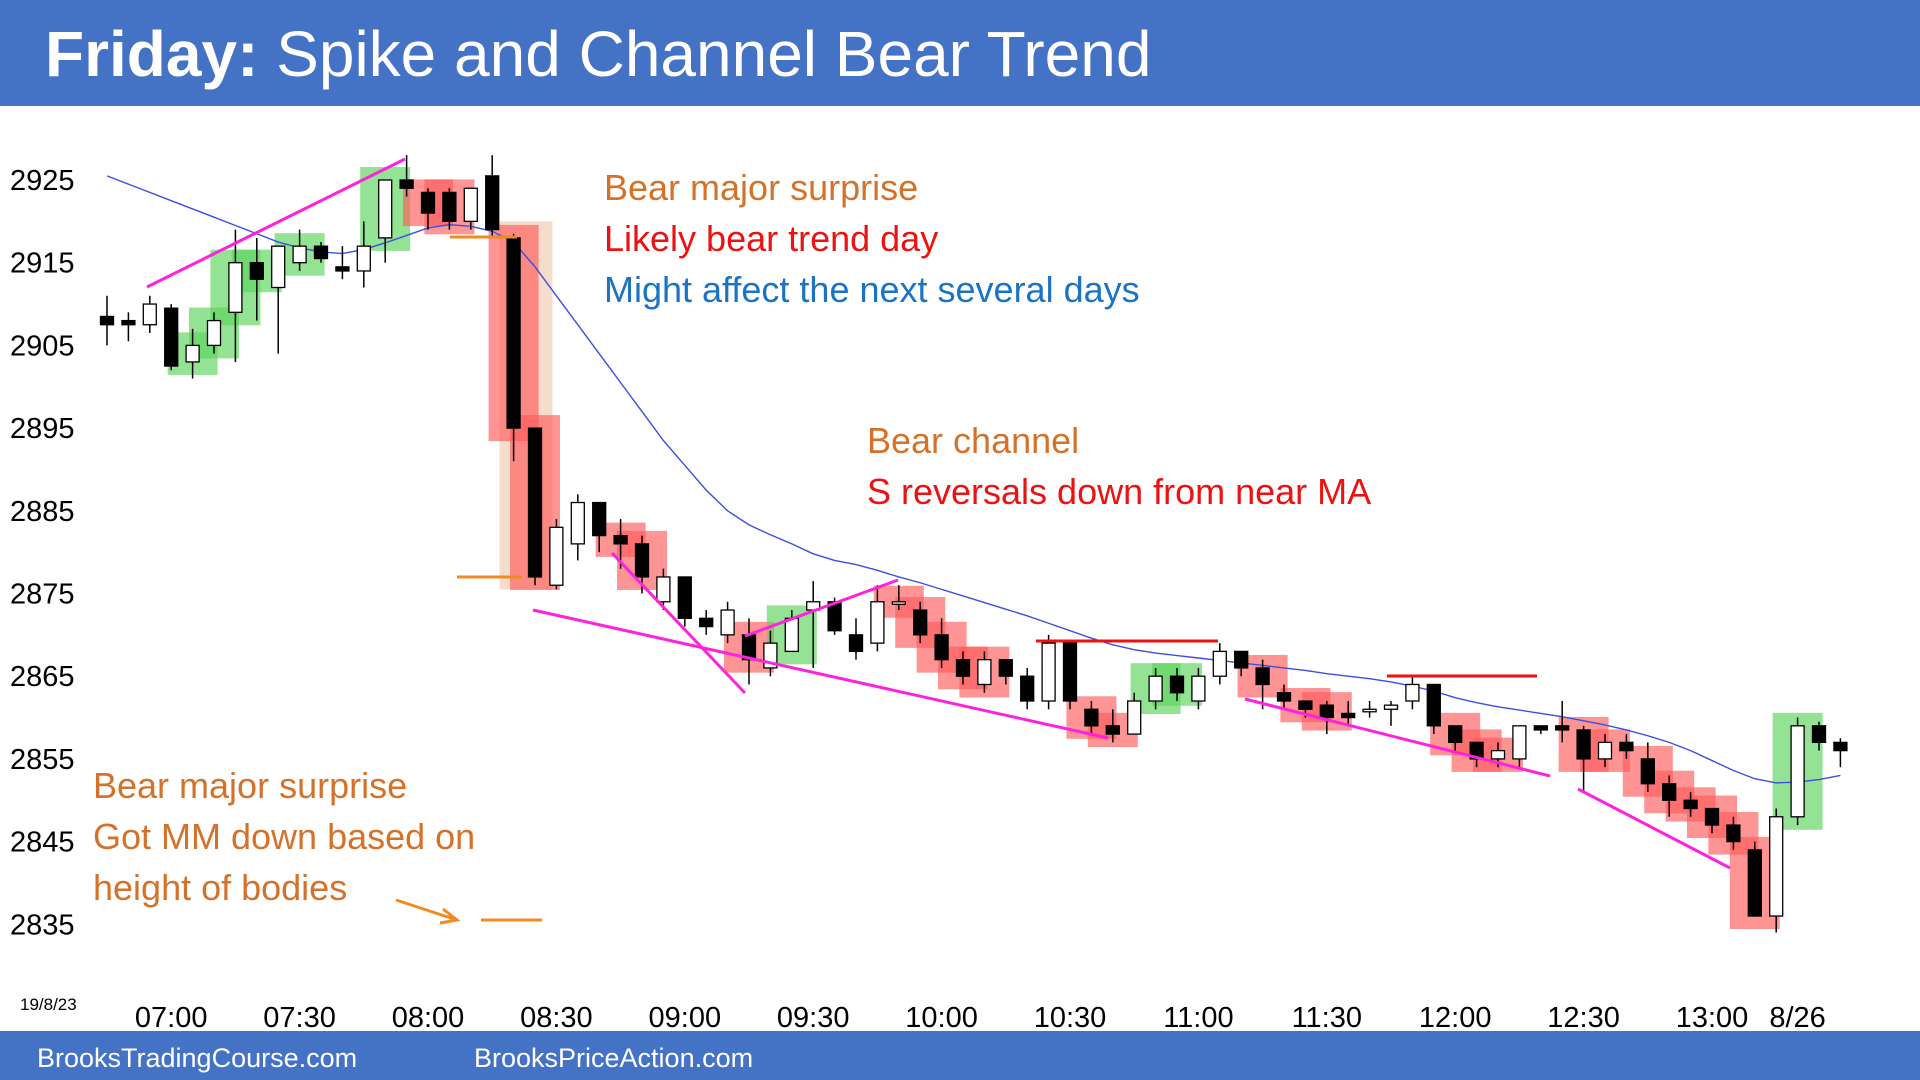 This screenshot has height=1080, width=1920. What do you see at coordinates (614, 1058) in the screenshot?
I see `footer-link-price-action: BrooksPriceAction.com` at bounding box center [614, 1058].